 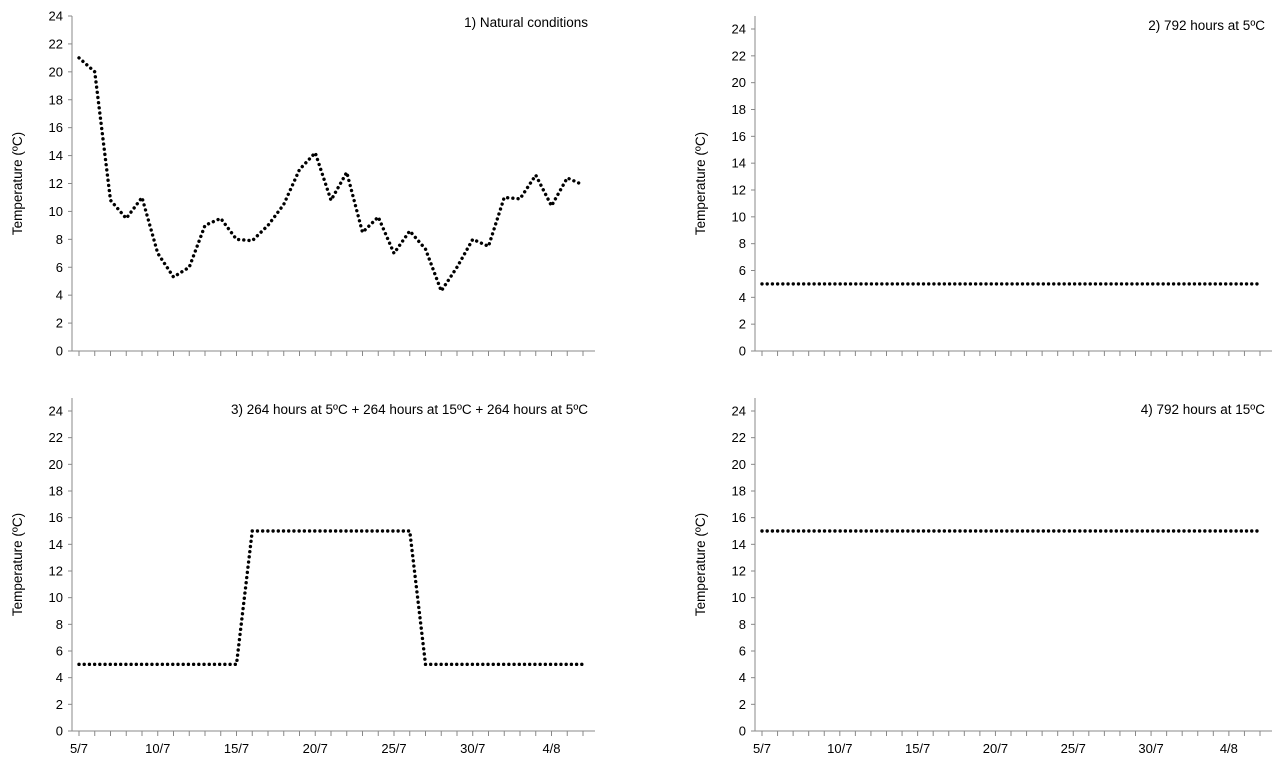 What do you see at coordinates (1203, 409) in the screenshot?
I see `panel-title: 4) 792 hours at 15ºC` at bounding box center [1203, 409].